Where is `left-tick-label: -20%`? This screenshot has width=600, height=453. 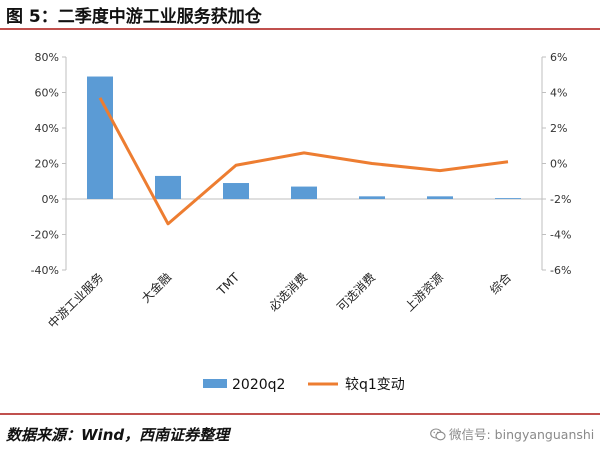
left-tick-label: -20% is located at coordinates (45, 235).